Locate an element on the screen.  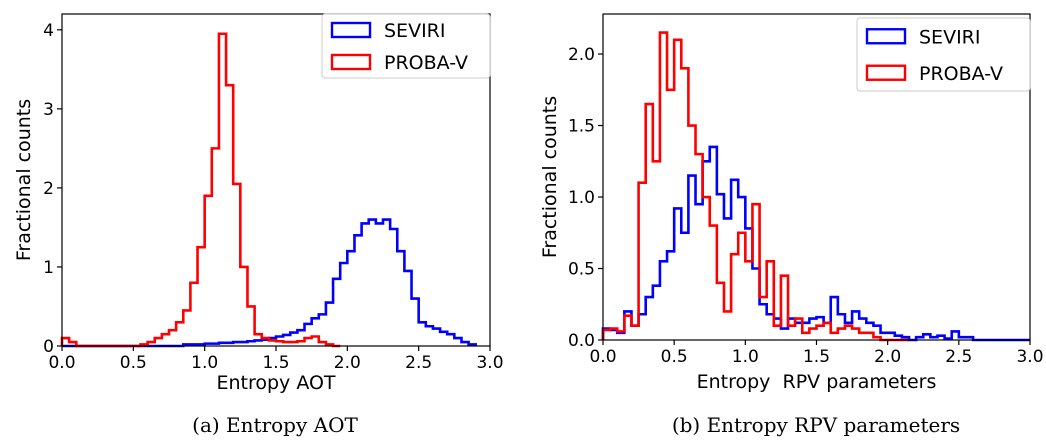
panel-b-x-tick-label: 1.0 is located at coordinates (745, 357).